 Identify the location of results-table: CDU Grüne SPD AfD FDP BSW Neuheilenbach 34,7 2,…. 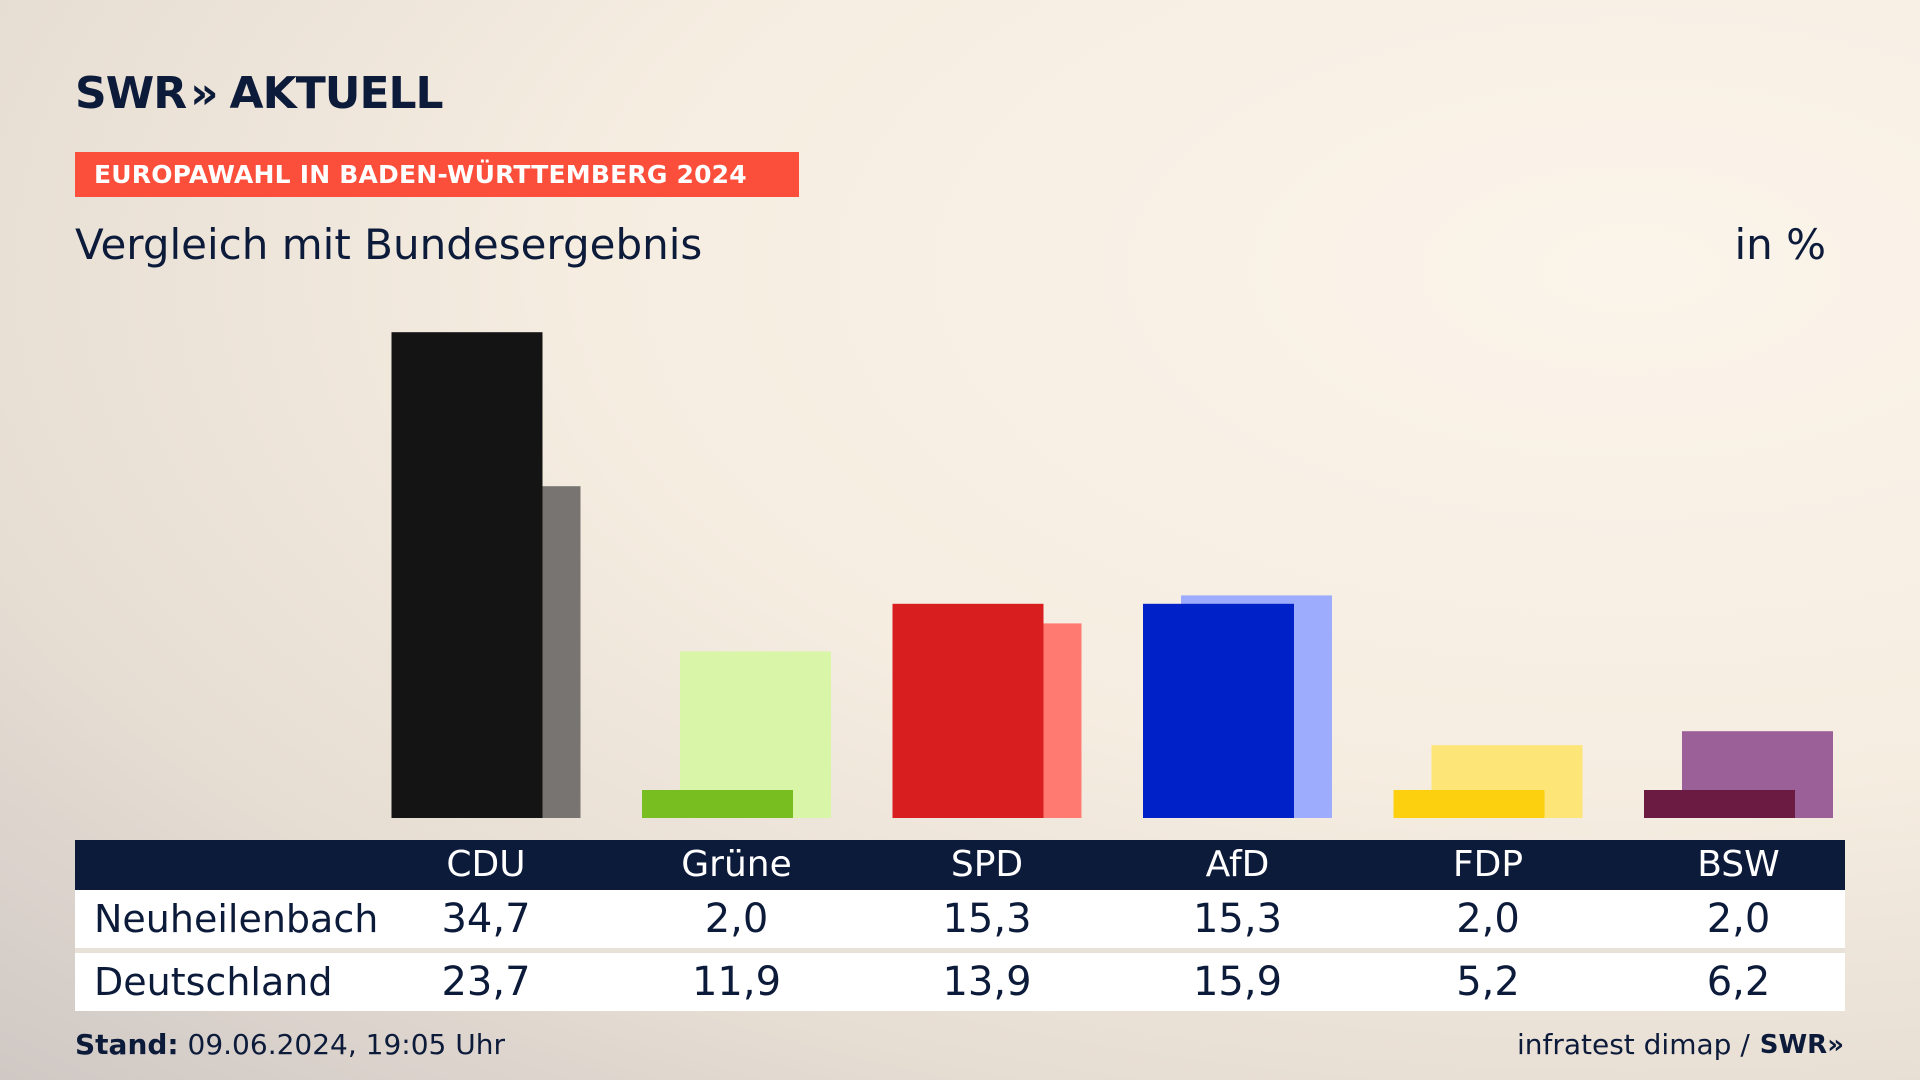
(960, 925).